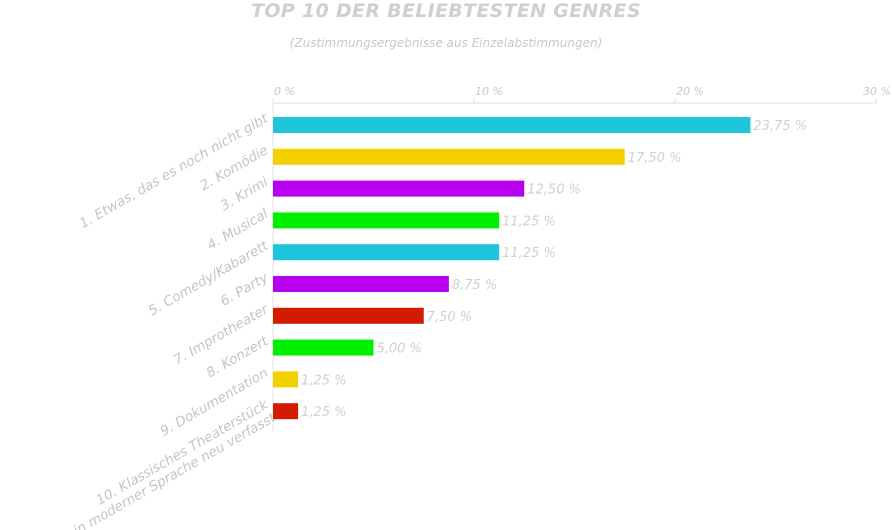 The image size is (892, 530). Describe the element at coordinates (690, 91) in the screenshot. I see `x-tick-label: 20 %` at that location.